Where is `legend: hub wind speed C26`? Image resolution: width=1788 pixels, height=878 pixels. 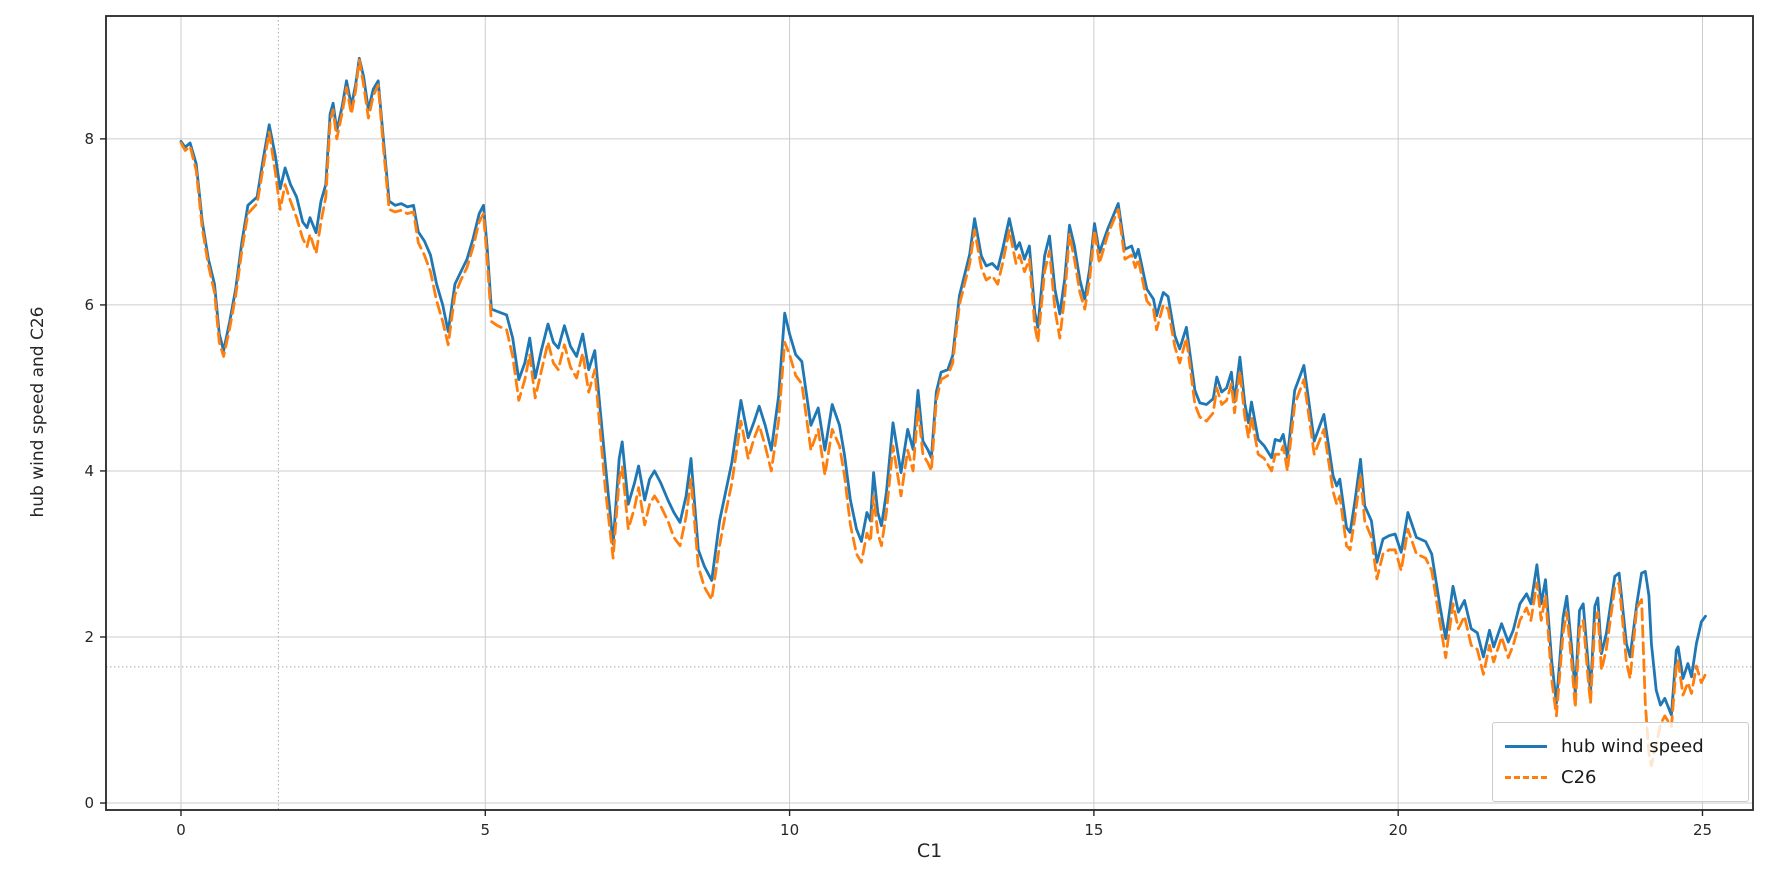 legend: hub wind speed C26 is located at coordinates (1620, 762).